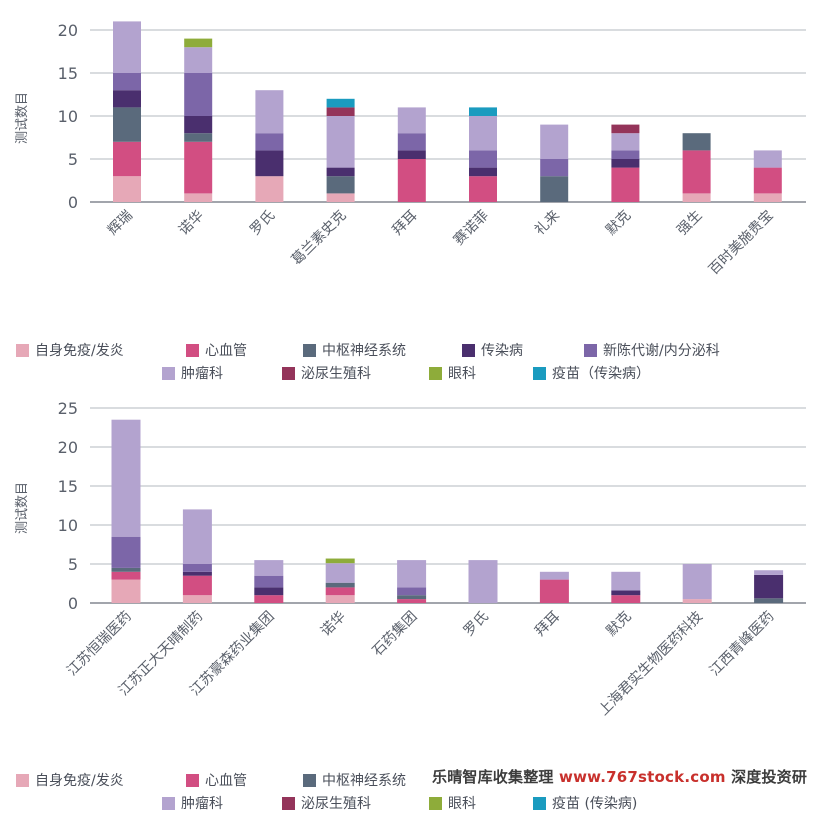 The image size is (818, 821). What do you see at coordinates (395, 634) in the screenshot?
I see `x-tick-label: 石药集团` at bounding box center [395, 634].